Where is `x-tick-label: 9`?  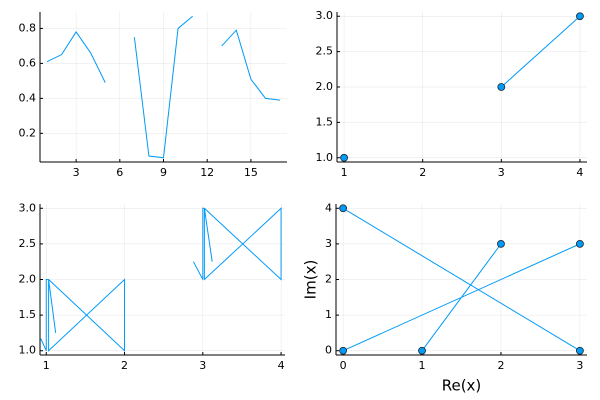 x-tick-label: 9 is located at coordinates (163, 172).